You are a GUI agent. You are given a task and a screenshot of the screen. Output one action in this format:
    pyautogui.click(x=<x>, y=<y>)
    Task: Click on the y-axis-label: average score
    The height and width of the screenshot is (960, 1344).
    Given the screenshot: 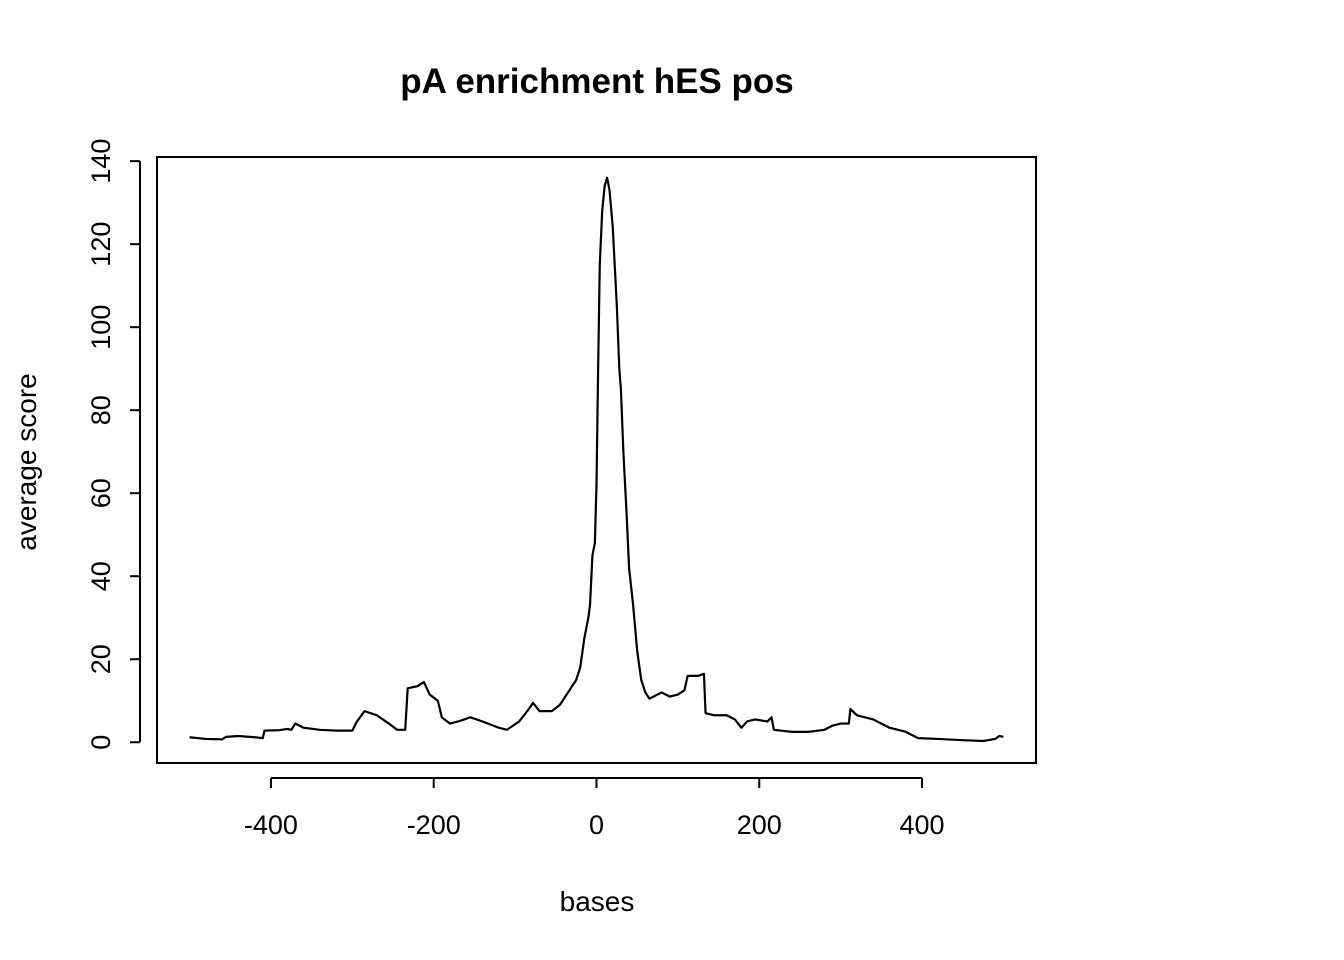 What is the action you would take?
    pyautogui.click(x=26, y=461)
    